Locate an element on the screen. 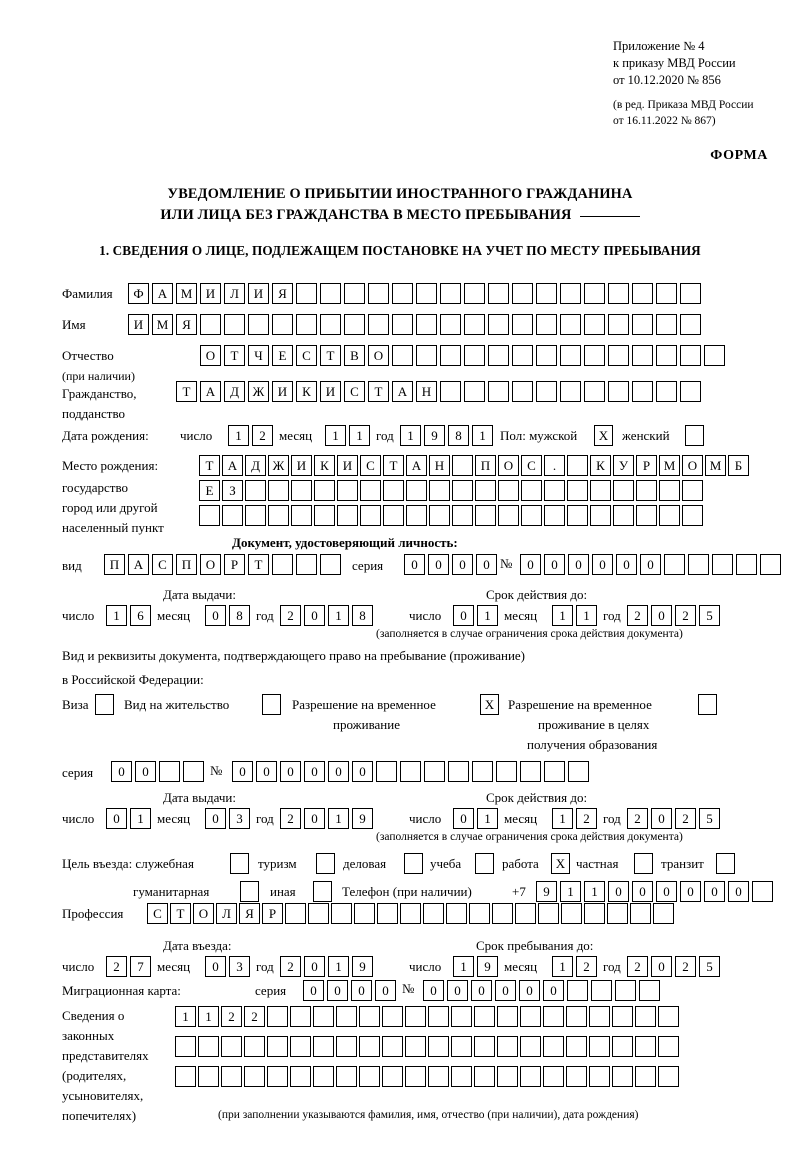  char-box: К is located at coordinates (600, 465).